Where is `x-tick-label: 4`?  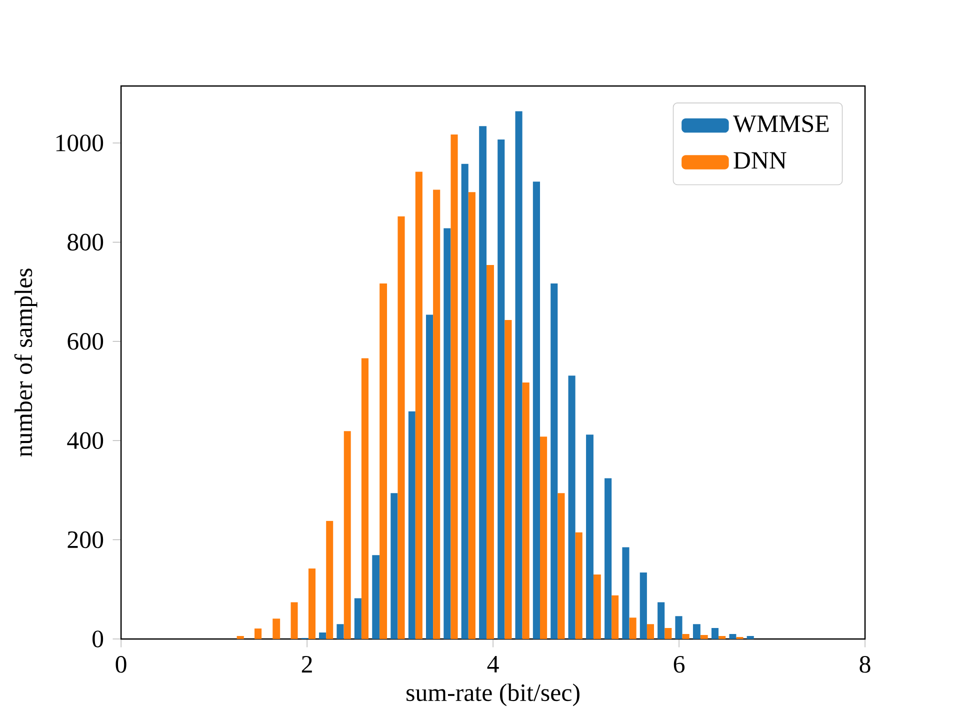
x-tick-label: 4 is located at coordinates (493, 664).